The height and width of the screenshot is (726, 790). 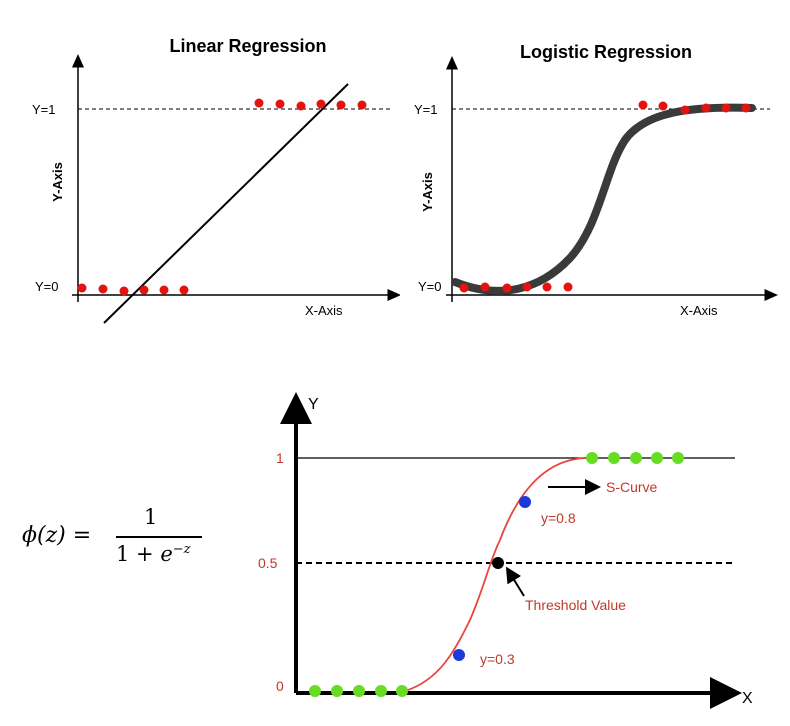 I want to click on threshold-arrow, so click(x=515, y=581).